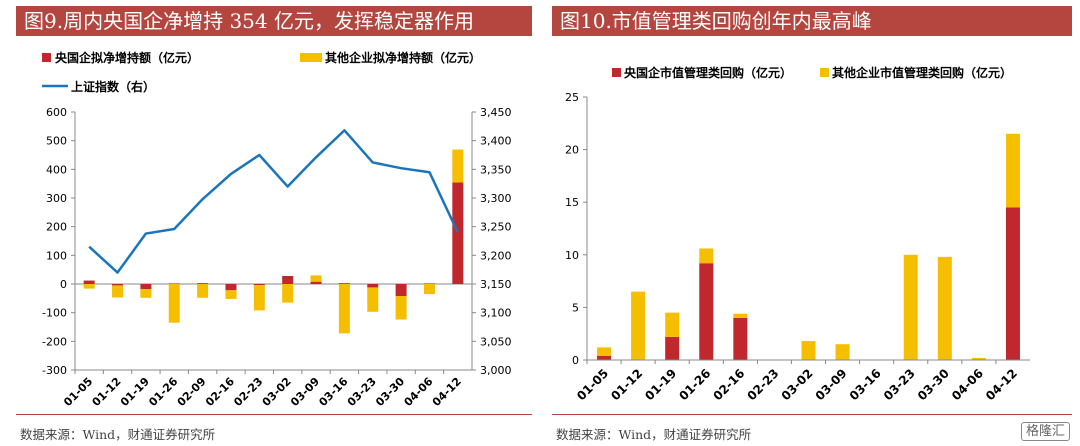  I want to click on x-tick-label: 04-06, so click(419, 392).